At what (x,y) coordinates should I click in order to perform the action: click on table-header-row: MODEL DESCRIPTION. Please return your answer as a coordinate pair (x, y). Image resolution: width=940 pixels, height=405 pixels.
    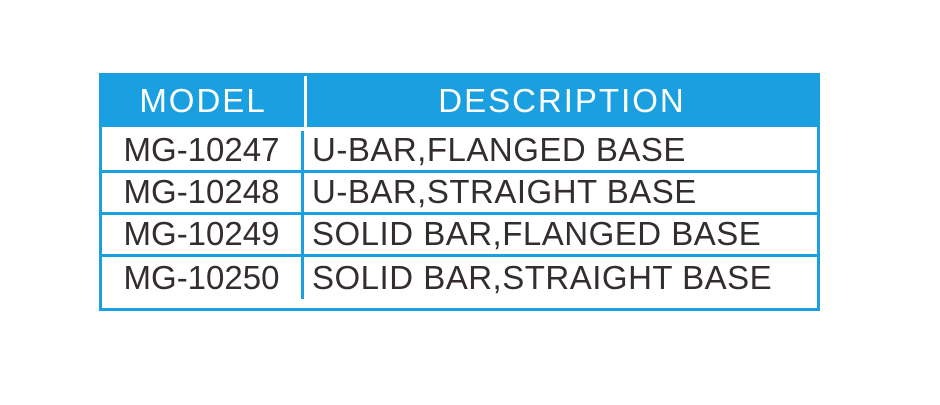
    Looking at the image, I should click on (459, 101).